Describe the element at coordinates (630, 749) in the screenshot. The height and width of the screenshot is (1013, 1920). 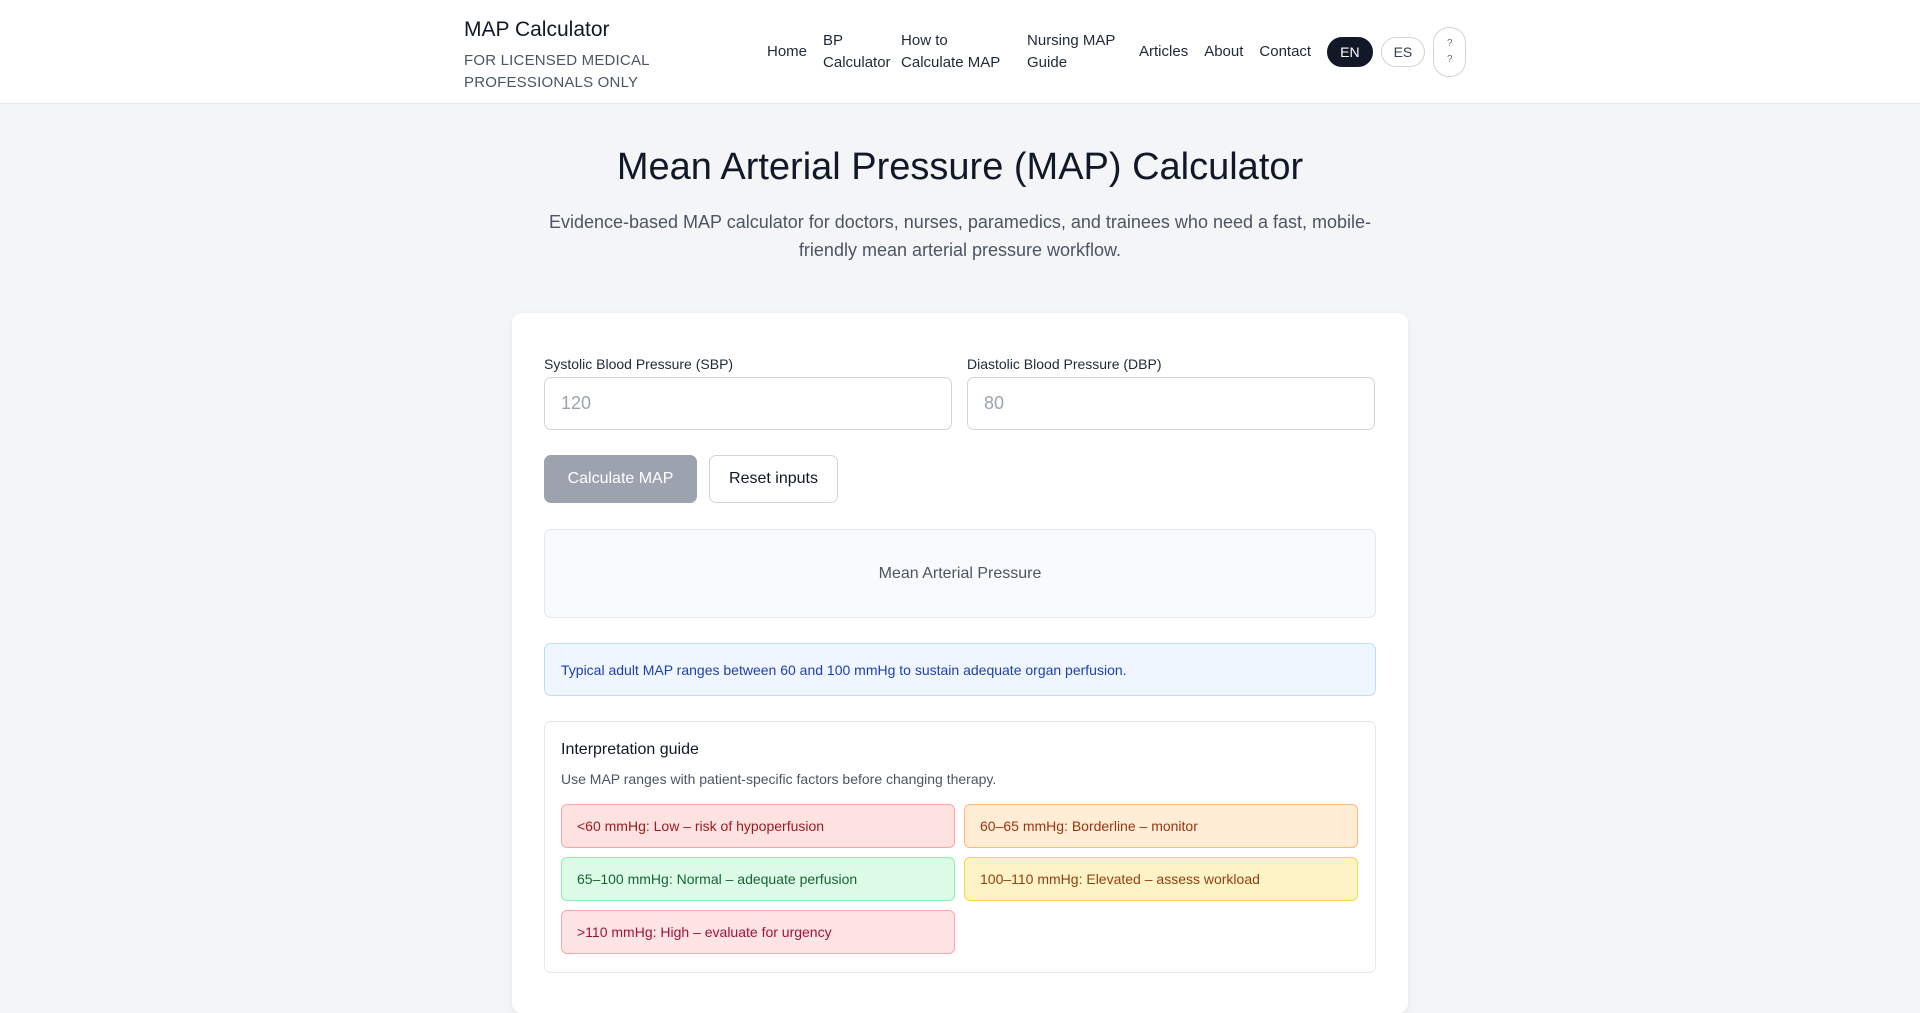
I see `guide-title: Interpretation guide` at that location.